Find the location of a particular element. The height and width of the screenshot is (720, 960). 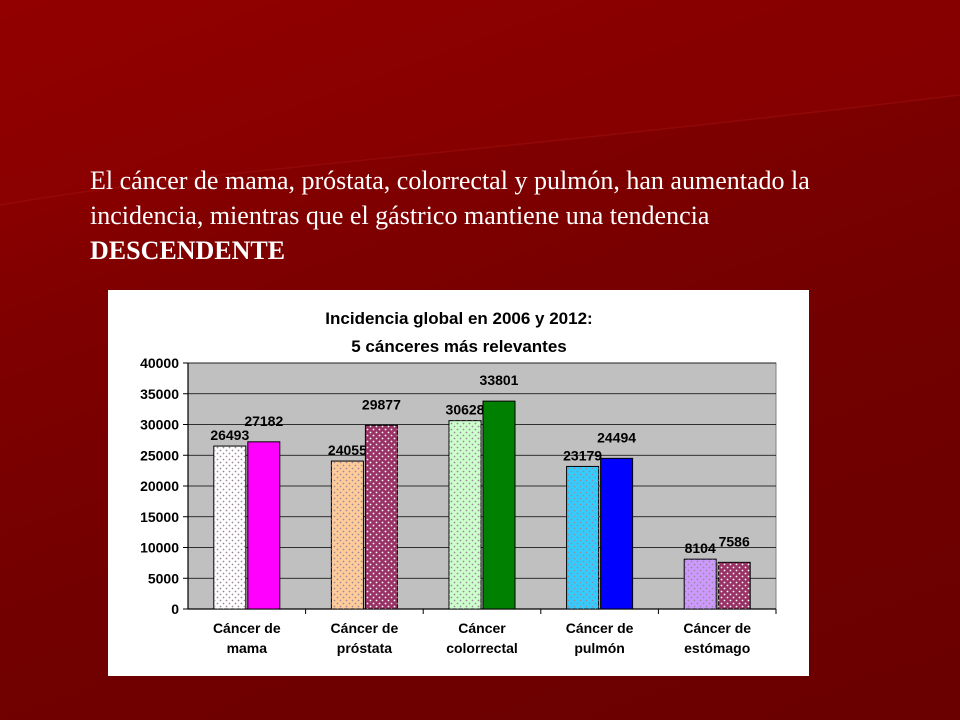

y-tick-label: 25000 is located at coordinates (159, 455).